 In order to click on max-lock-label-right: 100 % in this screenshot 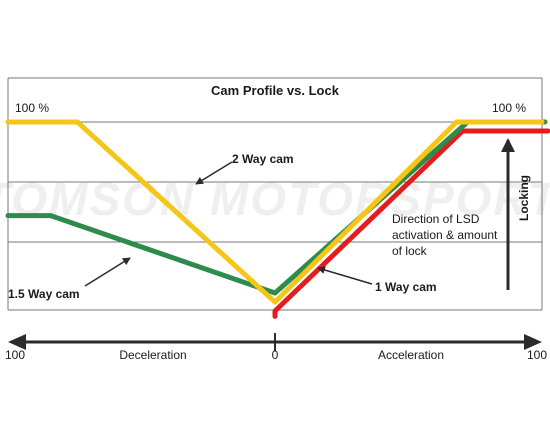, I will do `click(509, 108)`.